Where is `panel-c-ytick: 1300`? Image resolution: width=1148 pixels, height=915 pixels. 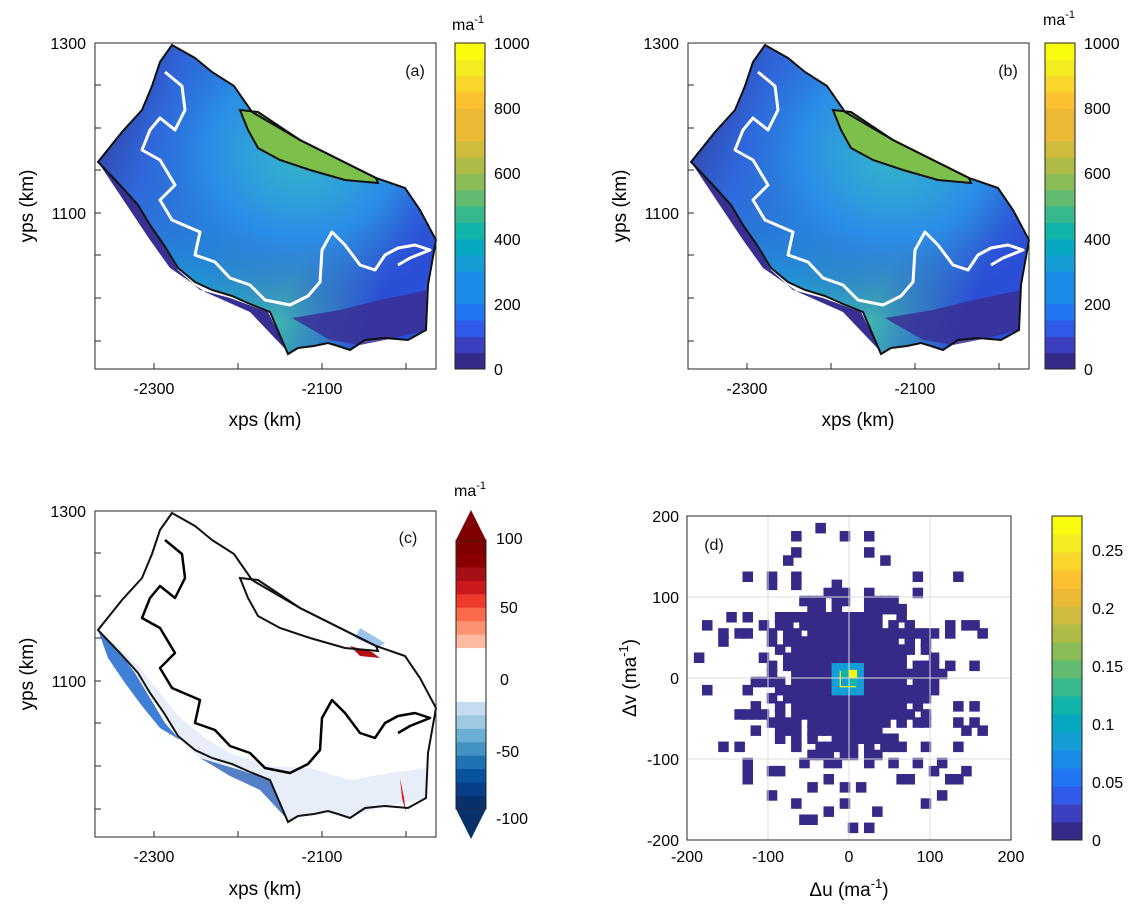
panel-c-ytick: 1300 is located at coordinates (68, 512).